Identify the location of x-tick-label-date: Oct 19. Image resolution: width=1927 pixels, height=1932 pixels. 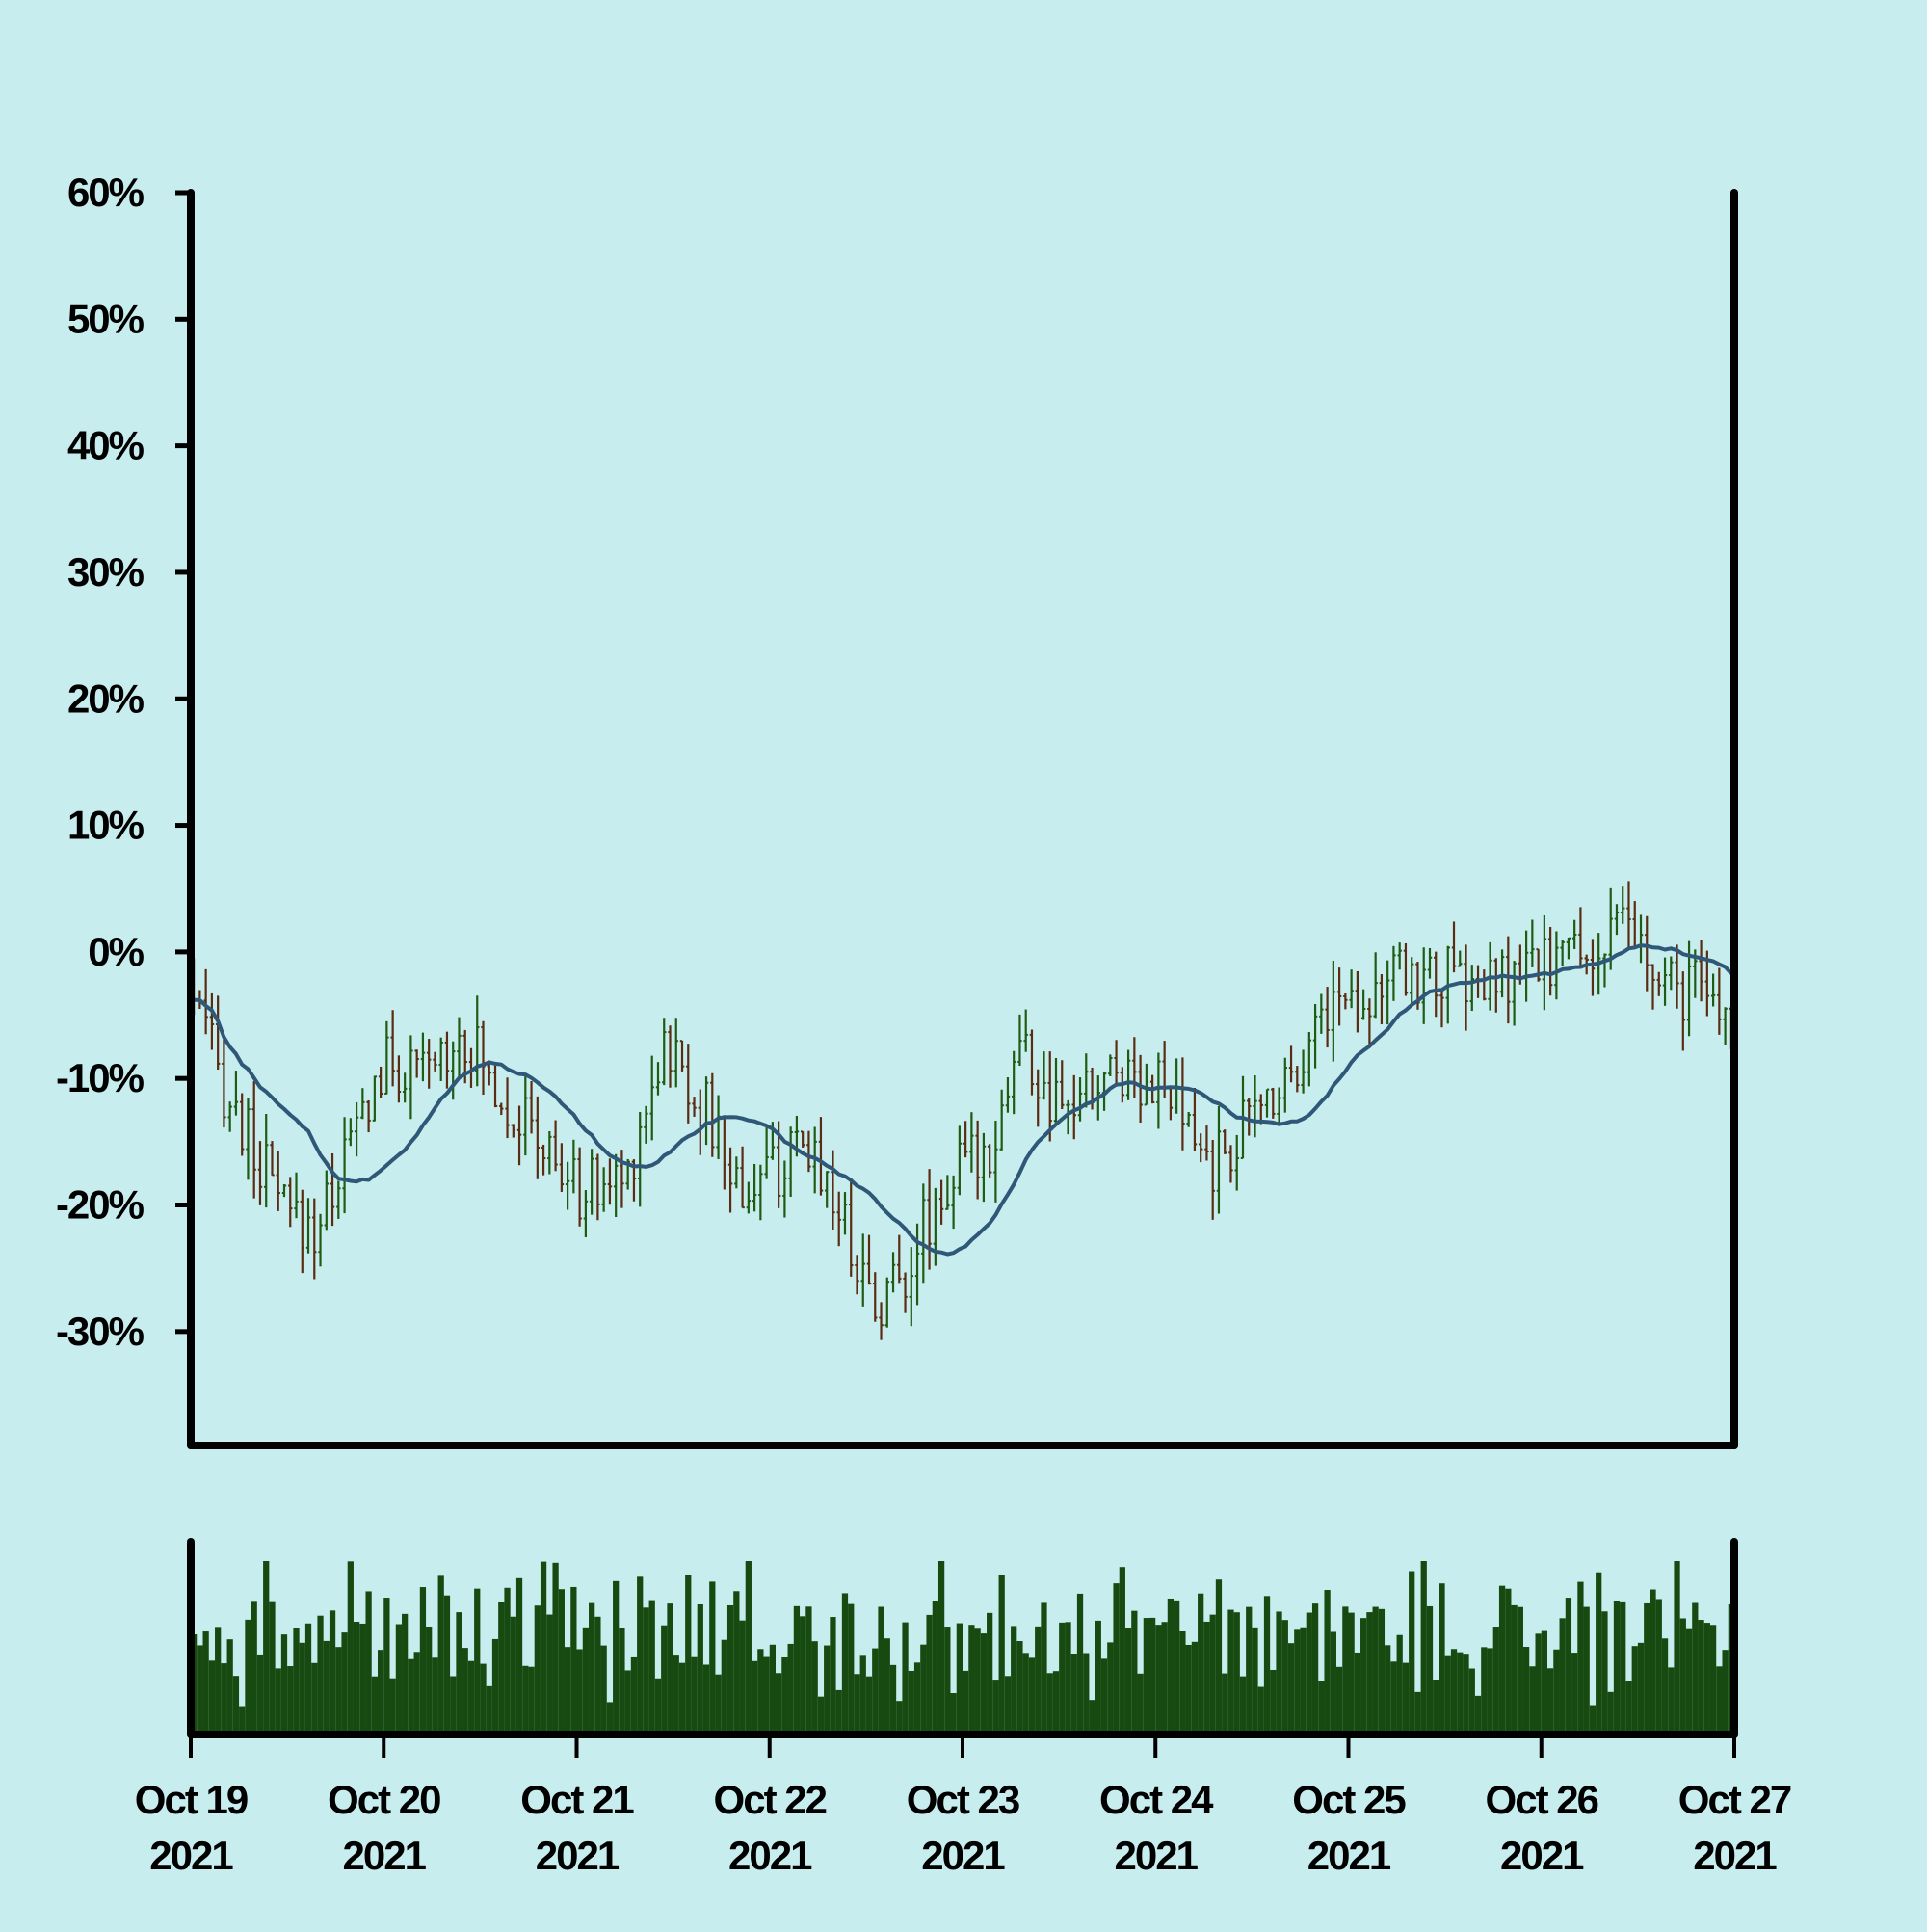
(191, 1799).